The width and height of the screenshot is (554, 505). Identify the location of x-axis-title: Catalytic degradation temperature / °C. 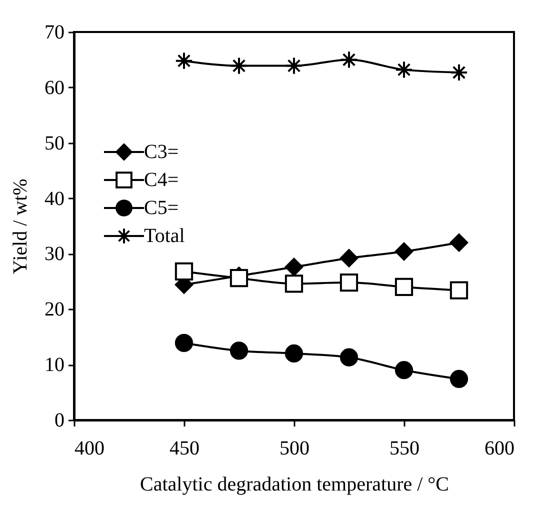
(294, 485).